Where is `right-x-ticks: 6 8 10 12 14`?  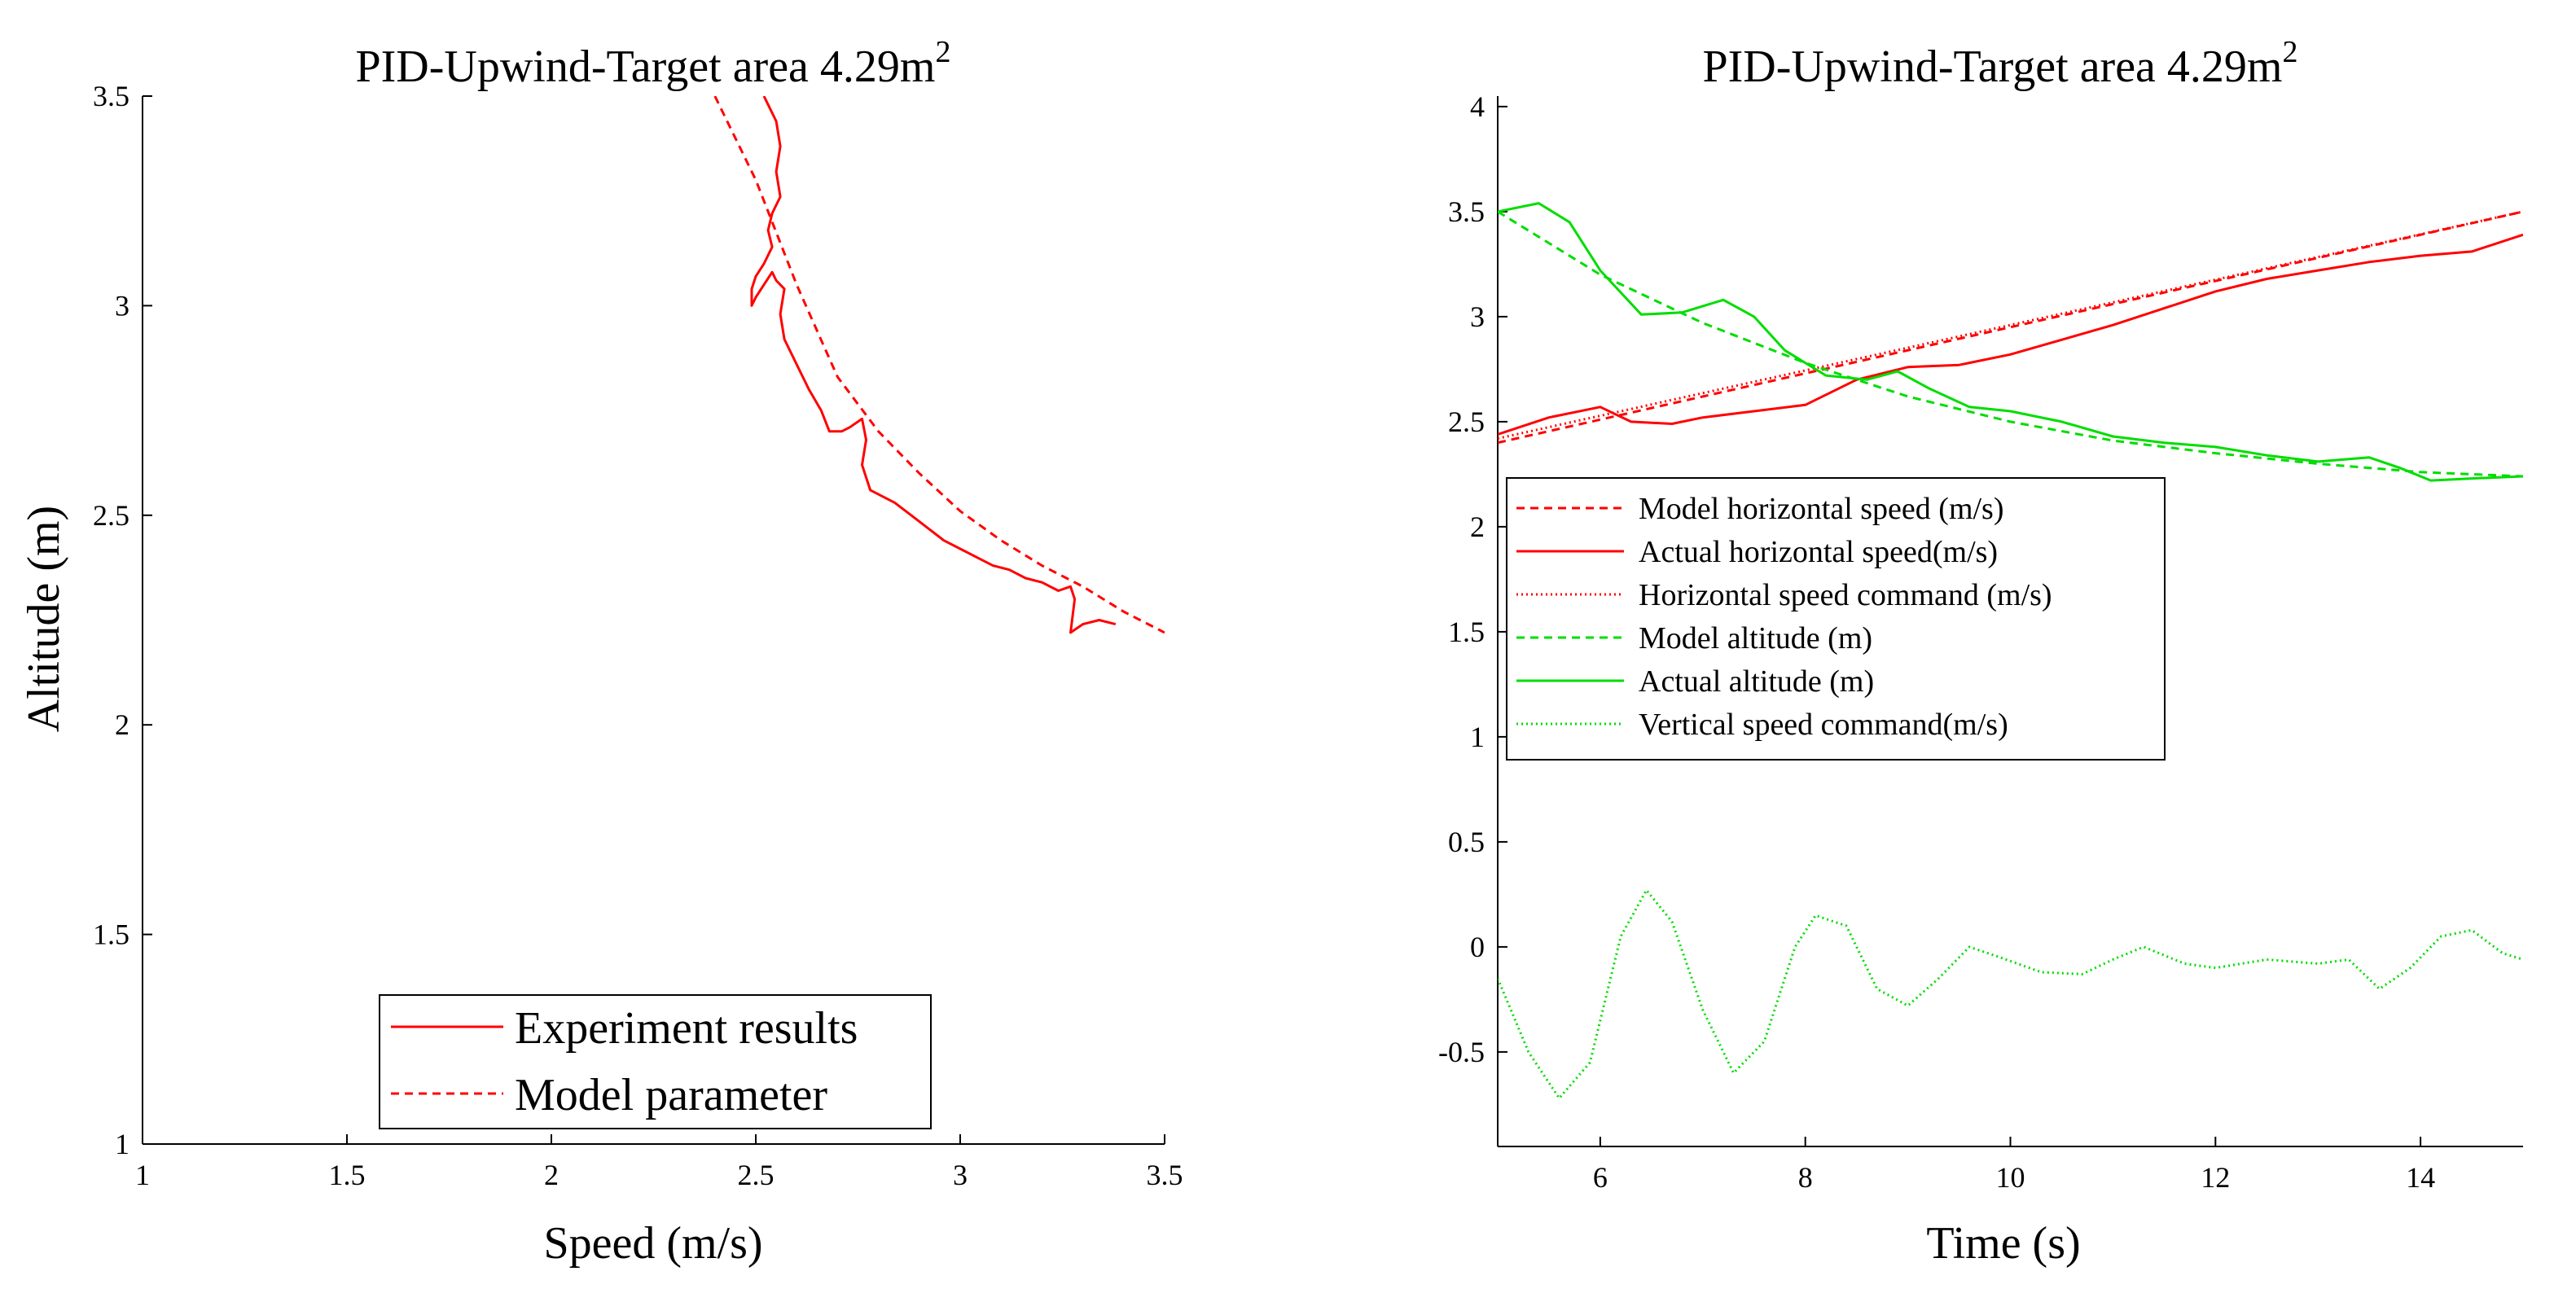 right-x-ticks: 6 8 10 12 14 is located at coordinates (2014, 1165).